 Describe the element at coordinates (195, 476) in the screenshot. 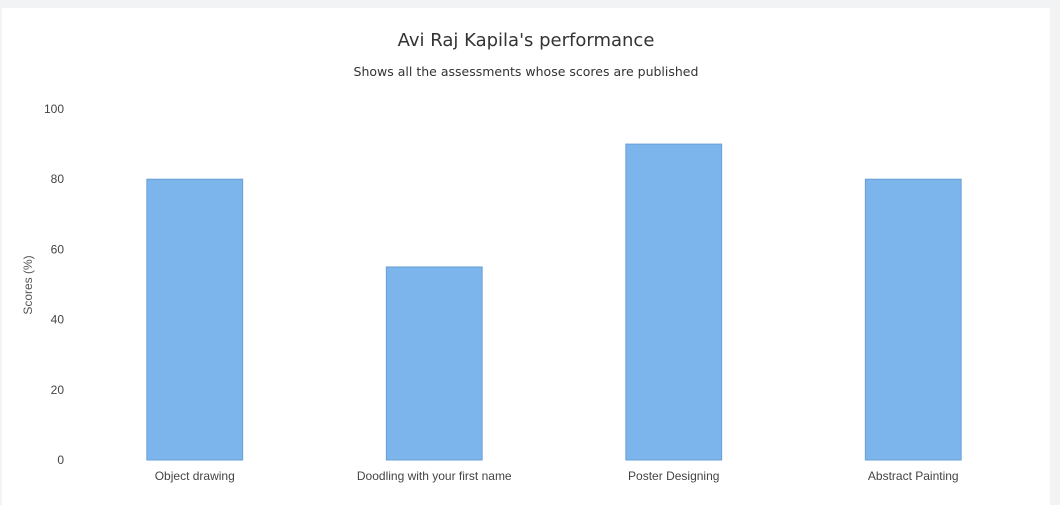

I see `x-tick-label: Object drawing` at that location.